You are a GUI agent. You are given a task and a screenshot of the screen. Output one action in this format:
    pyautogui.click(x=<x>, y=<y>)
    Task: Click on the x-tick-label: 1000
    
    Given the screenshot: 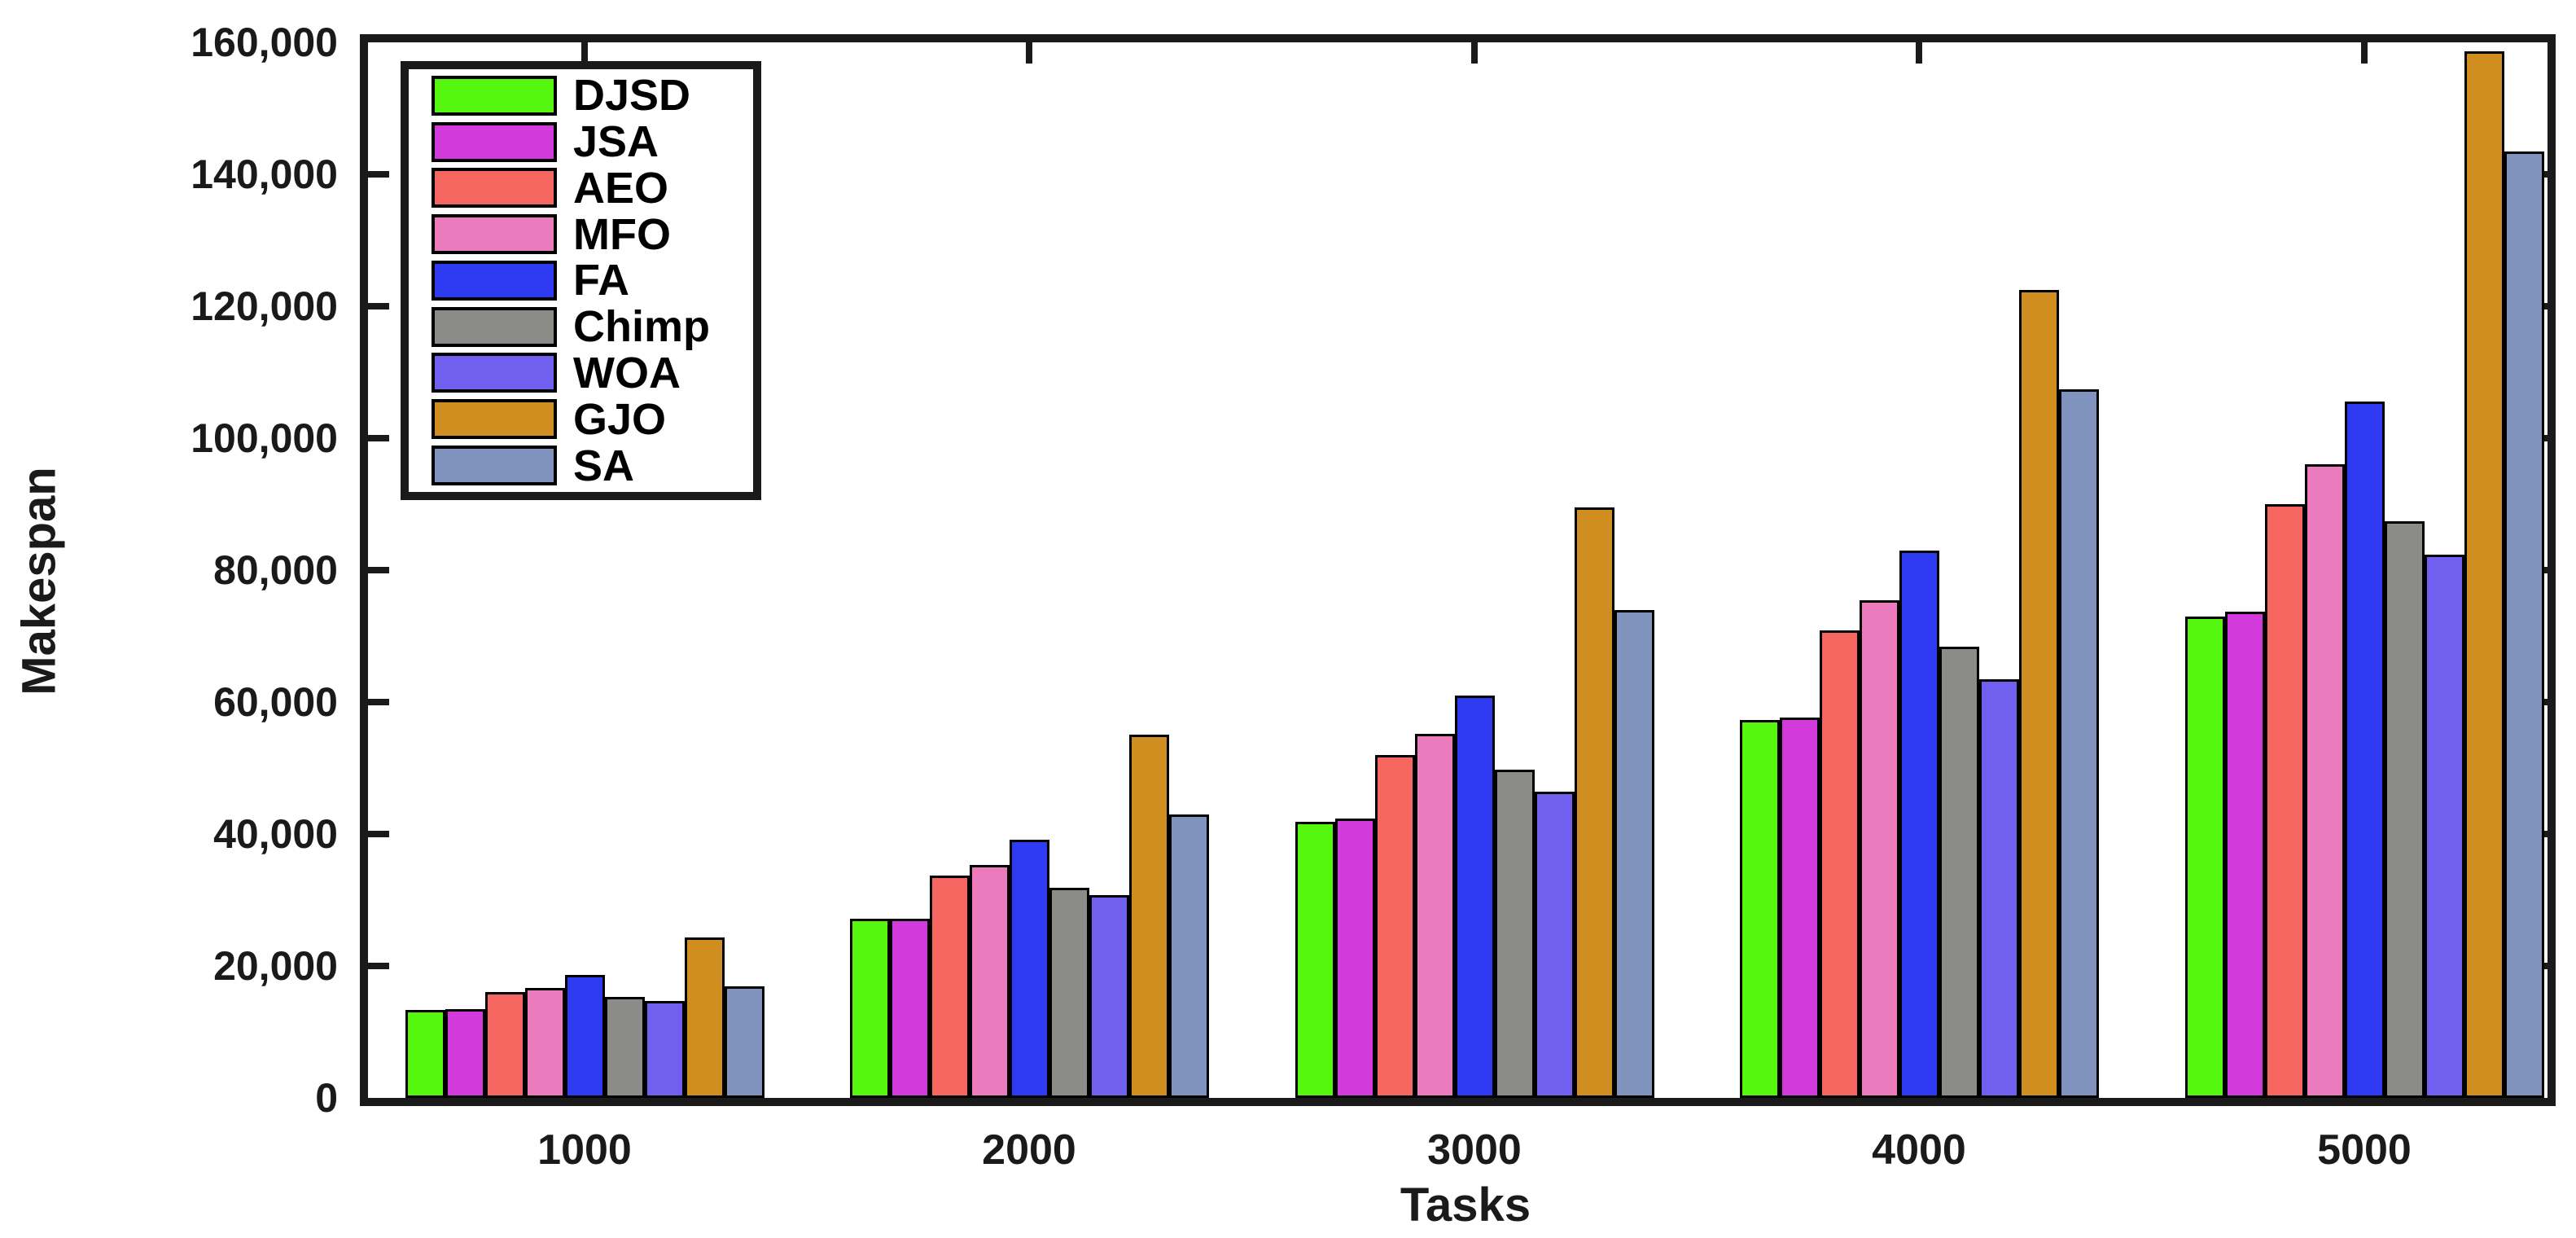 What is the action you would take?
    pyautogui.click(x=584, y=1150)
    